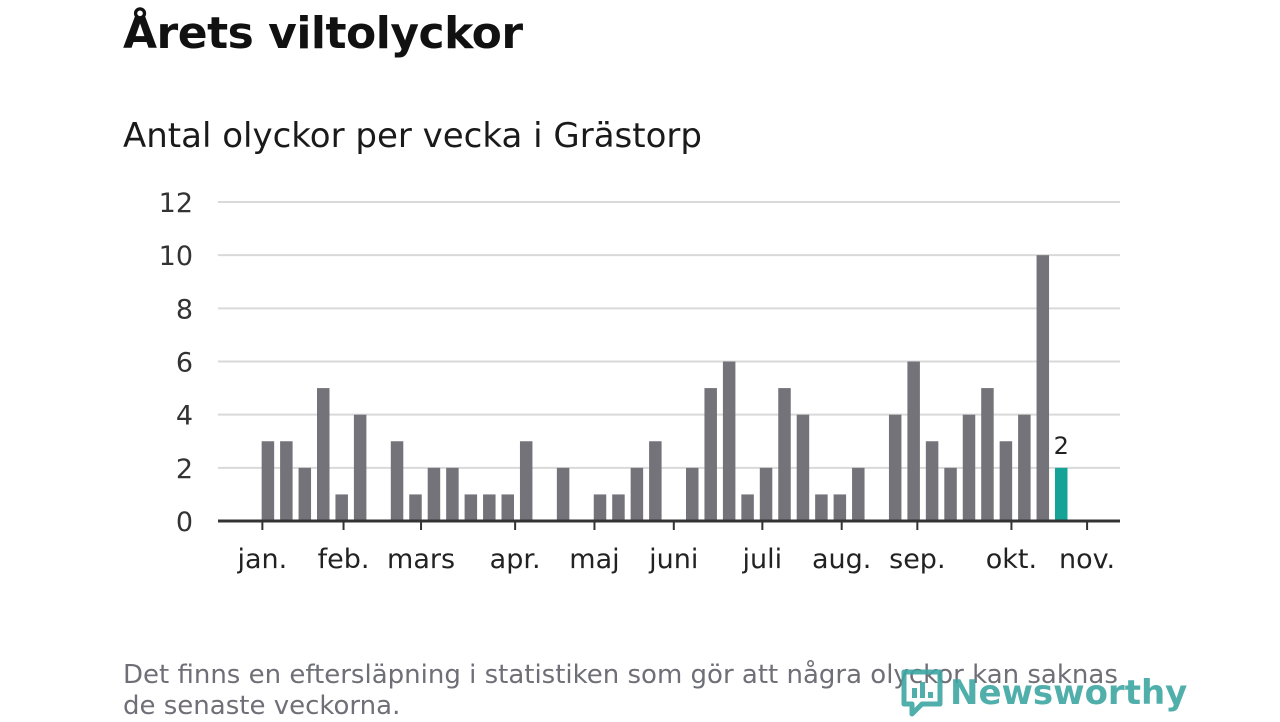 This screenshot has width=1280, height=722. I want to click on y-tick-label: 10, so click(176, 256).